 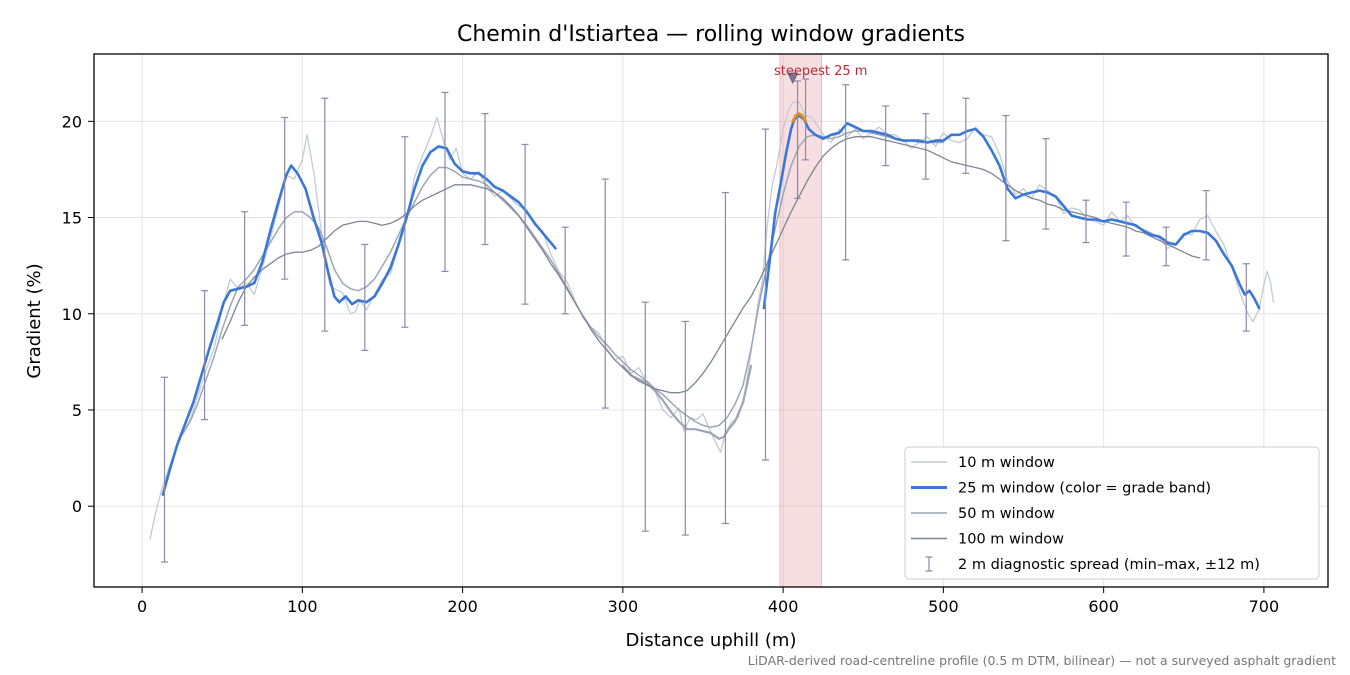 What do you see at coordinates (1006, 514) in the screenshot?
I see `legend-label: 50 m window` at bounding box center [1006, 514].